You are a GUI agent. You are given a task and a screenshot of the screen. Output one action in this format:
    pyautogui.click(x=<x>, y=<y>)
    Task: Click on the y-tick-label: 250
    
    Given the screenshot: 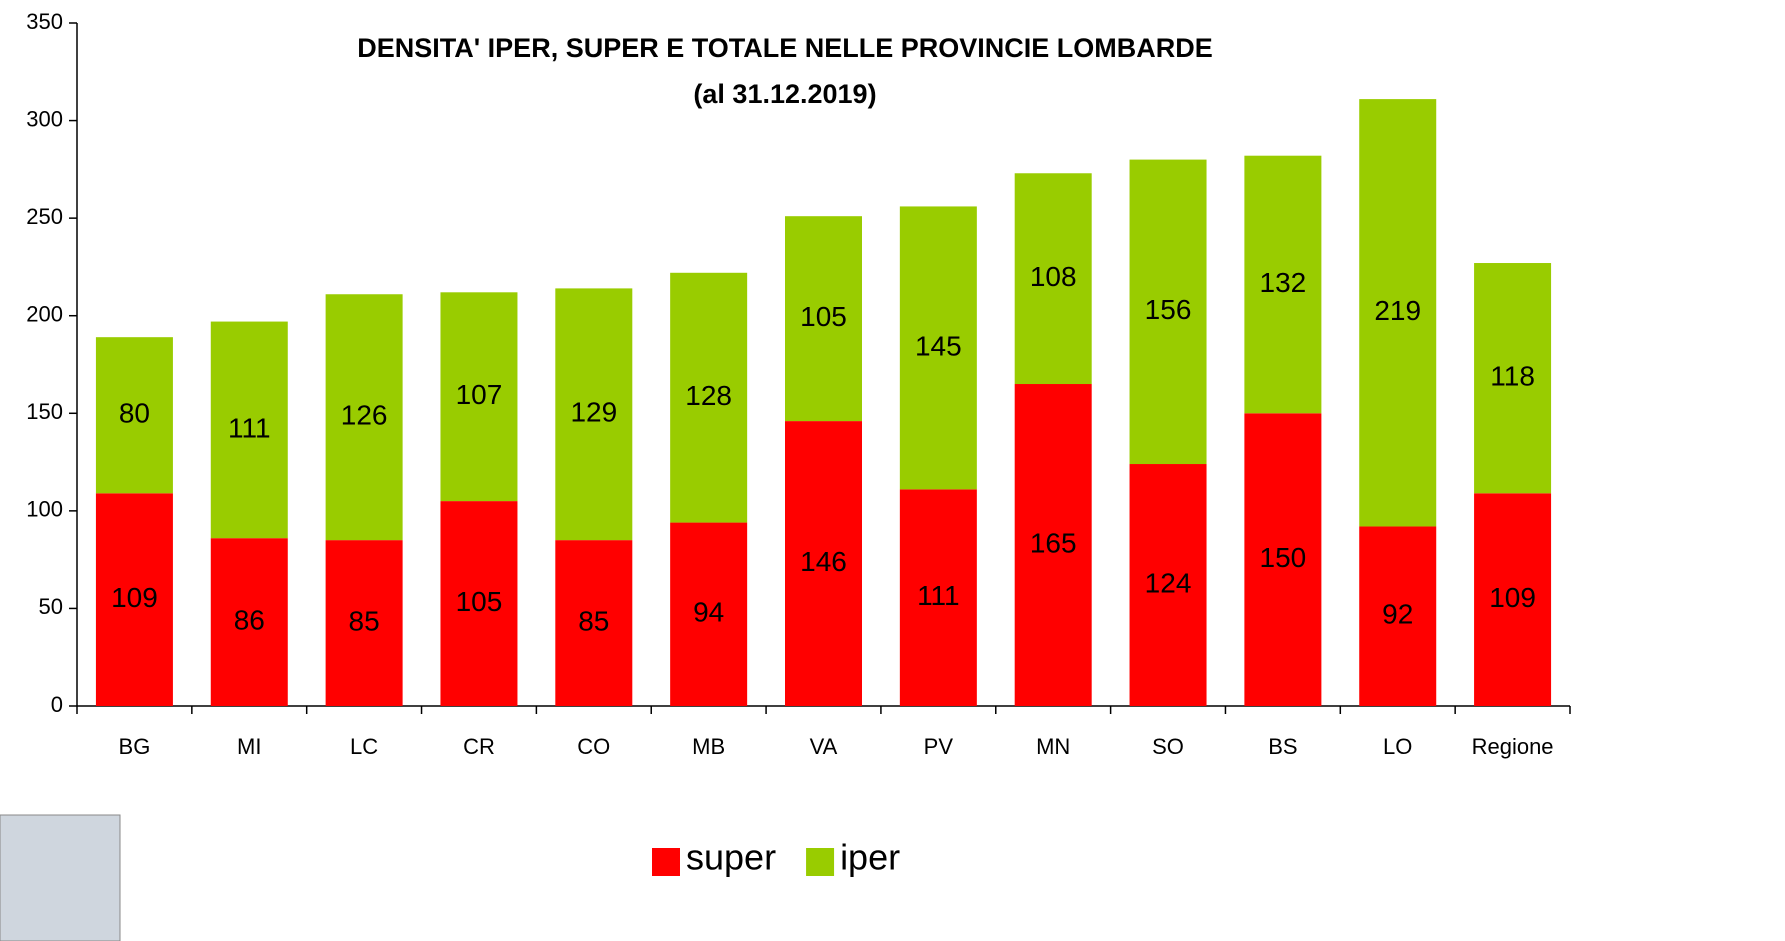 What is the action you would take?
    pyautogui.click(x=44, y=216)
    